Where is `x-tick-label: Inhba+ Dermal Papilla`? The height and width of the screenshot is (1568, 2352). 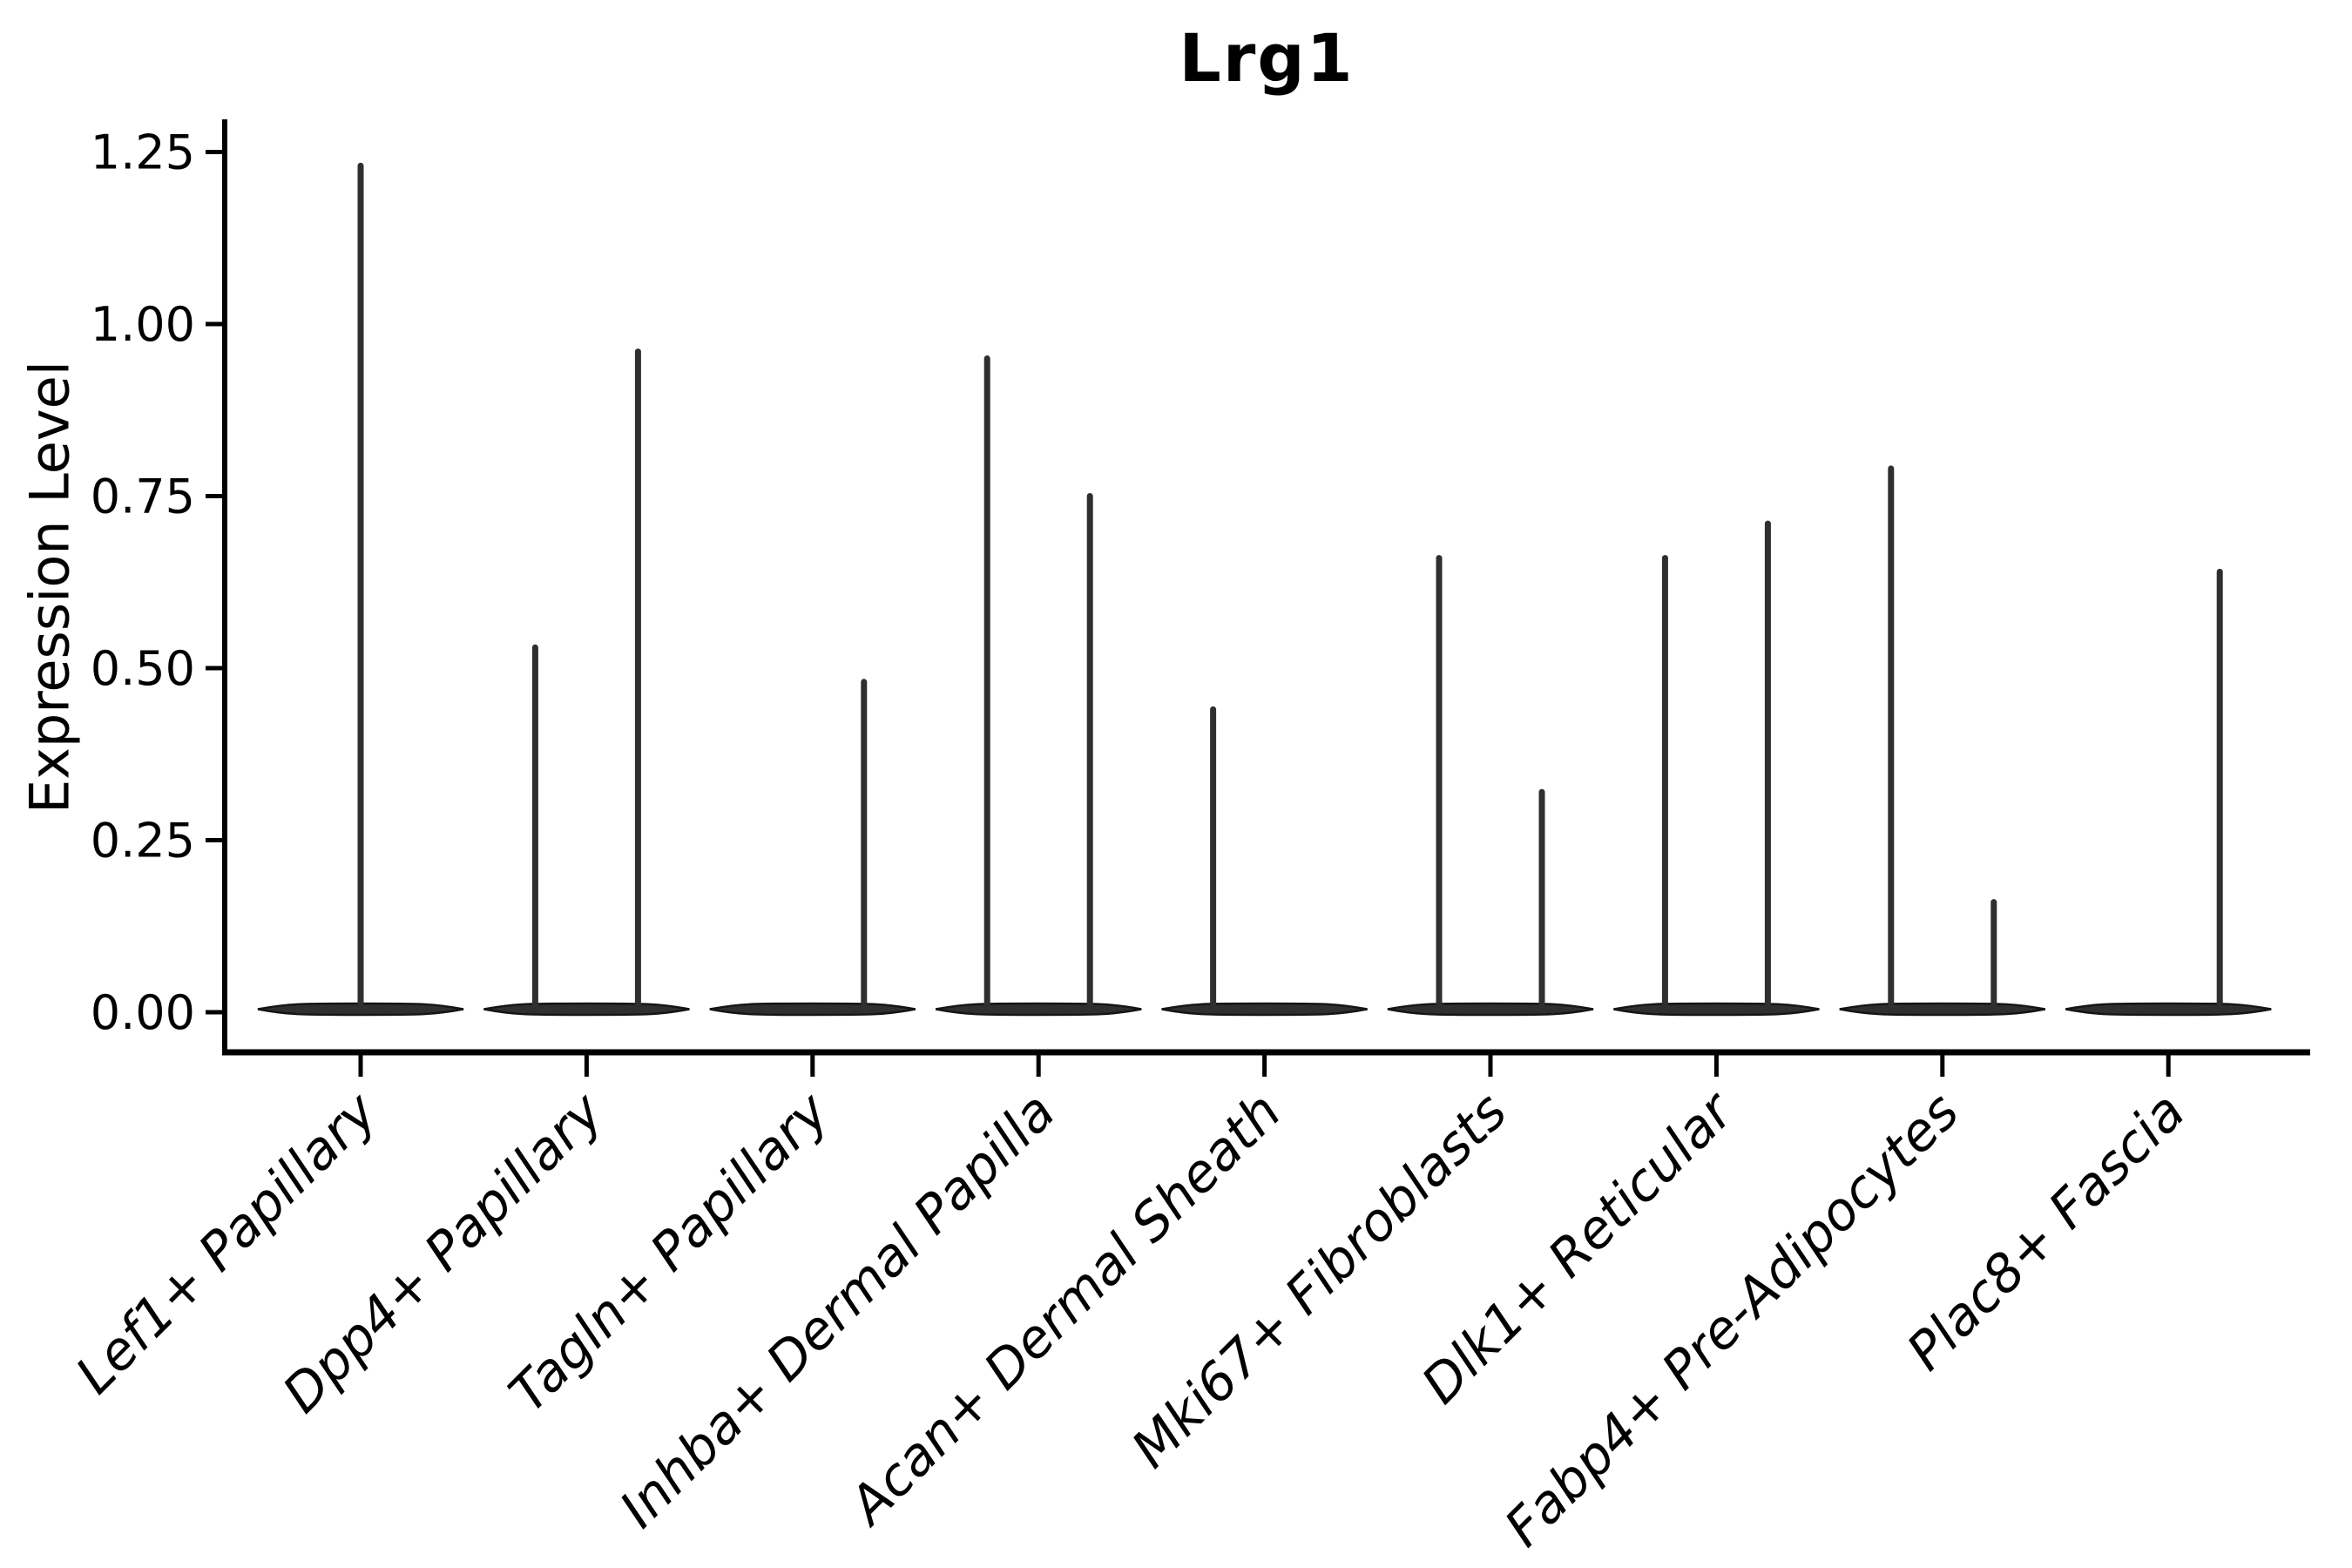
x-tick-label: Inhba+ Dermal Papilla is located at coordinates (837, 1310).